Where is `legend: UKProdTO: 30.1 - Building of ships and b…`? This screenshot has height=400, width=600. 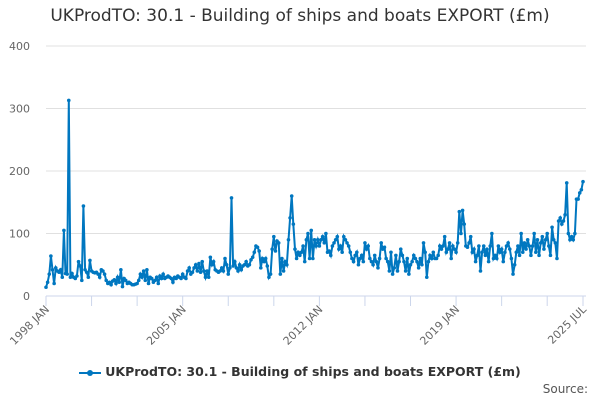 legend: UKProdTO: 30.1 - Building of ships and b… is located at coordinates (300, 371).